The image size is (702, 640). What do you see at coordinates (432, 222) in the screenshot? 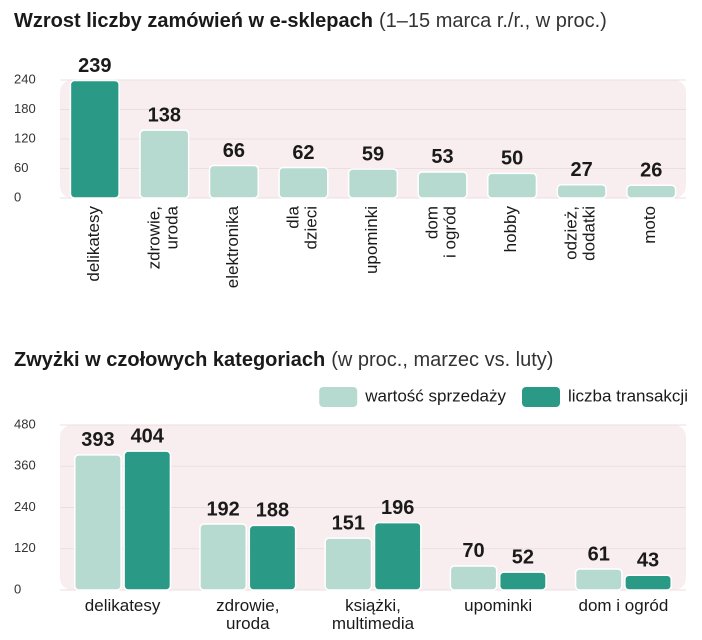
I see `label-line: dom` at bounding box center [432, 222].